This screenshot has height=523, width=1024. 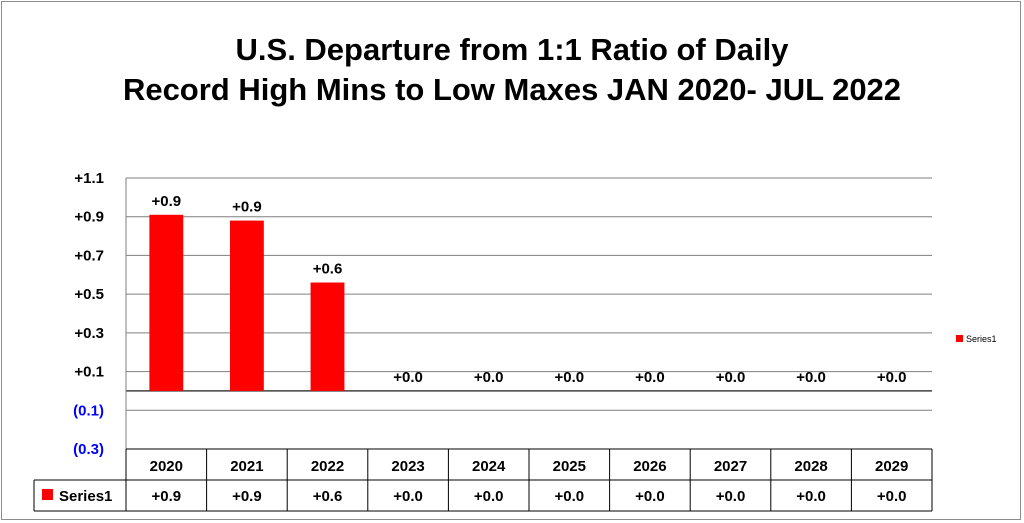 I want to click on y-axis: +1.1 +0.9 +0.7 +0.5 +0.3 +0.1 (0.1) (0.3), so click(x=88, y=314).